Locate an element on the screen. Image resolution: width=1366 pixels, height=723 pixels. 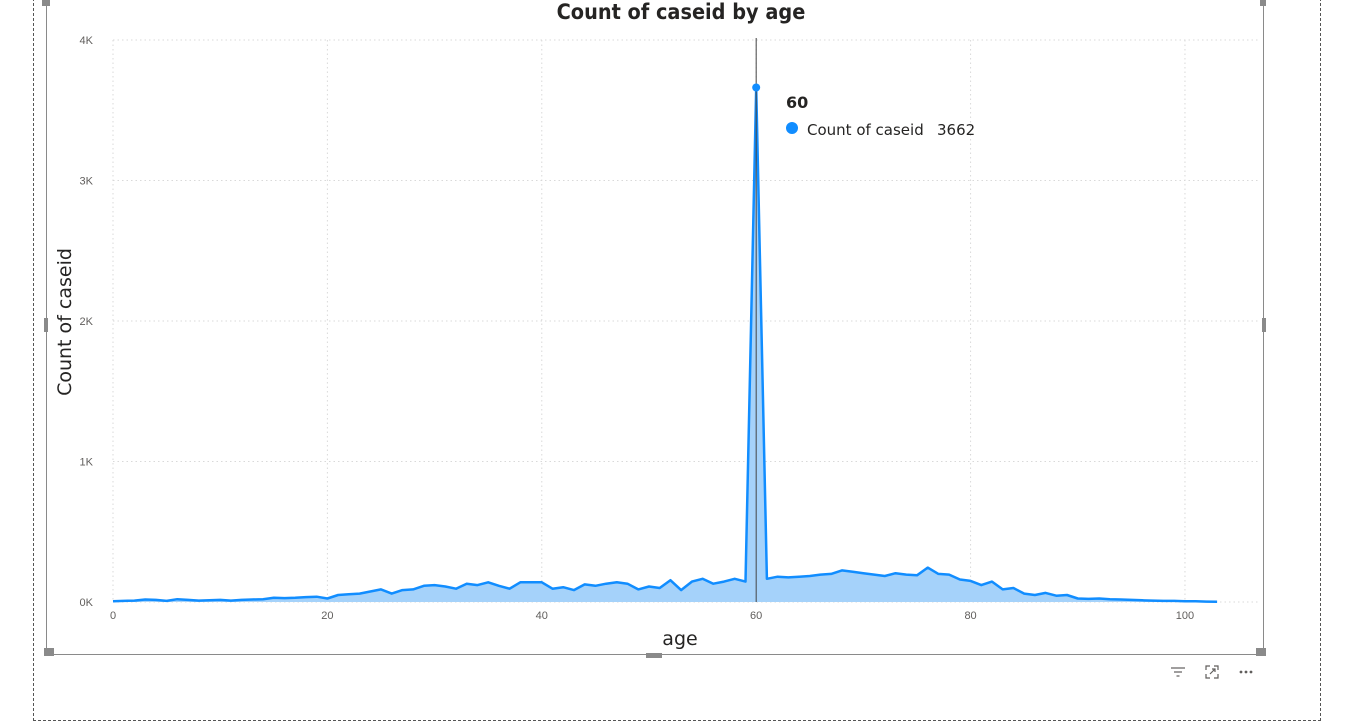
hover-data-point is located at coordinates (756, 87).